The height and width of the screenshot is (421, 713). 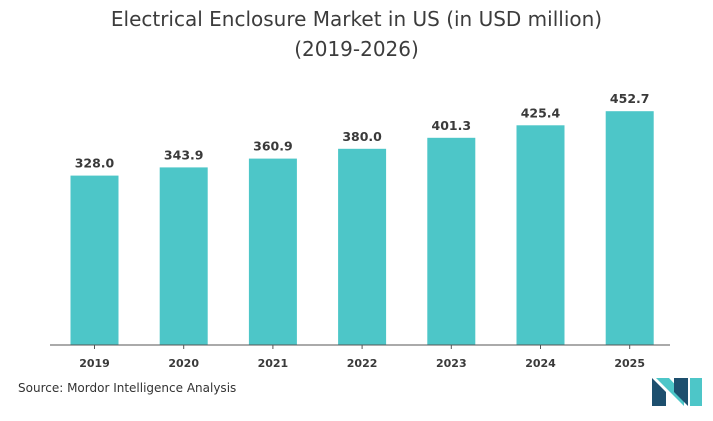 I want to click on x-axis-tick-labels: 2019 2020 2021 2022 2023 2024 2025, so click(x=362, y=363).